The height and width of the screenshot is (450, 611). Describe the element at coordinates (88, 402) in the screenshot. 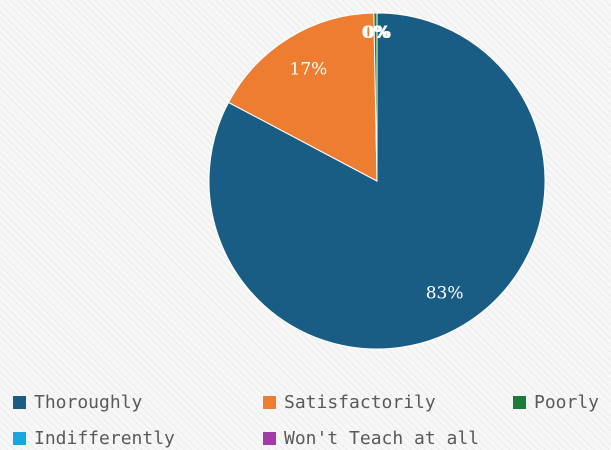

I see `legend-label-thoroughly: Thoroughly` at that location.